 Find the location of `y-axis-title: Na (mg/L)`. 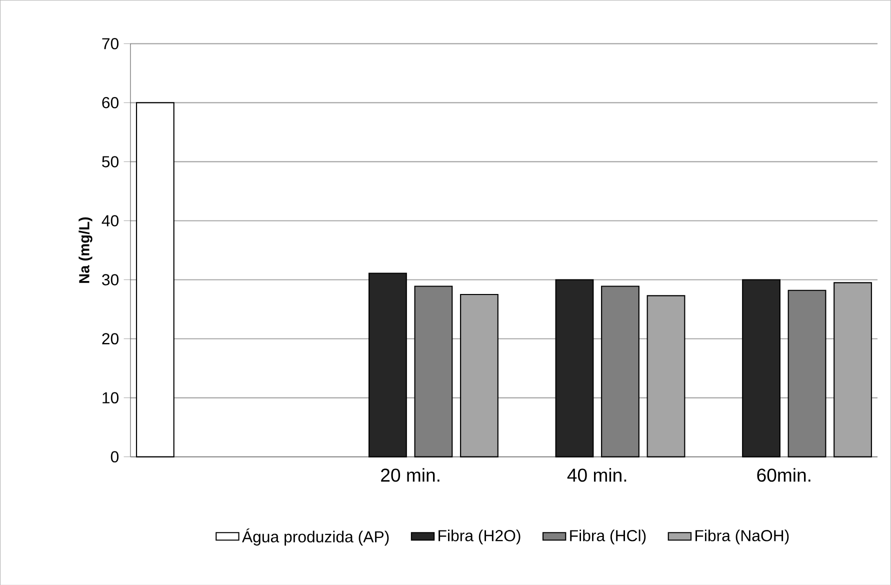

y-axis-title: Na (mg/L) is located at coordinates (85, 250).